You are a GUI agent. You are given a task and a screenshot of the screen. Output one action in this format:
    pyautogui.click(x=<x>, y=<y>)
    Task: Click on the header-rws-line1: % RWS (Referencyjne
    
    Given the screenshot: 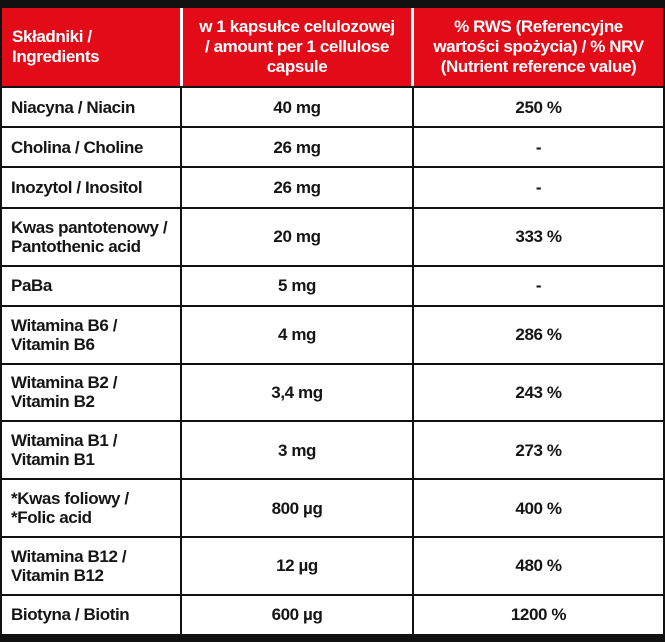 What is the action you would take?
    pyautogui.click(x=538, y=26)
    